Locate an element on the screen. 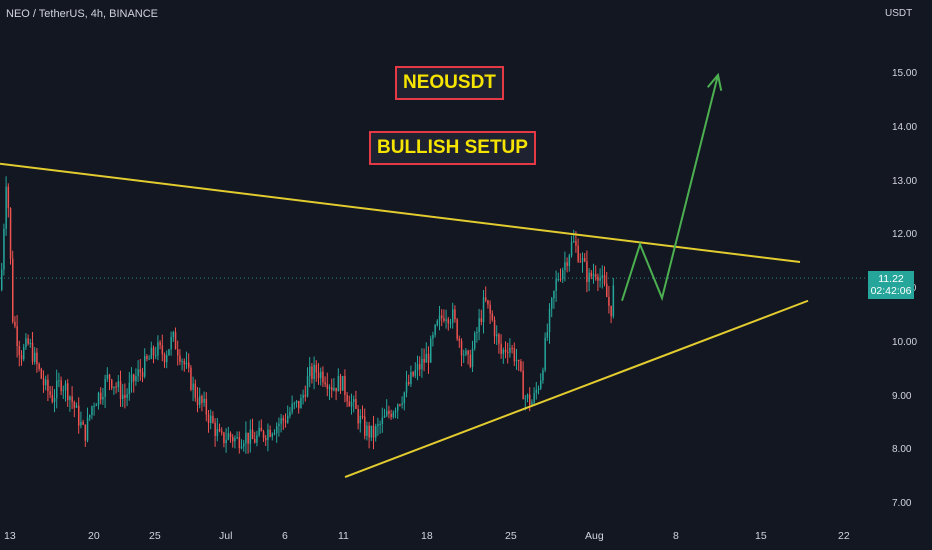 Image resolution: width=932 pixels, height=550 pixels. last-price-value: 11.22 is located at coordinates (891, 279).